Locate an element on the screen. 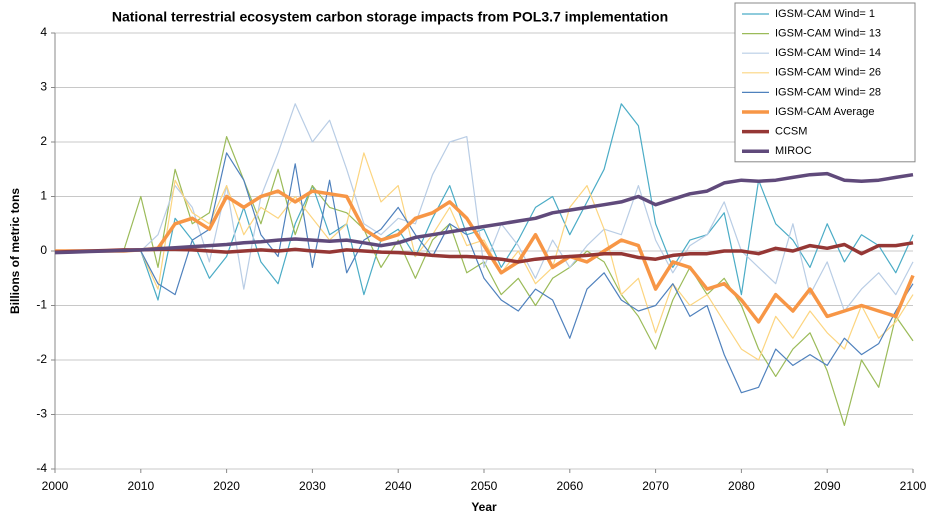 The height and width of the screenshot is (517, 936). legend-label: IGSM-CAM Wind= 28 is located at coordinates (828, 92).